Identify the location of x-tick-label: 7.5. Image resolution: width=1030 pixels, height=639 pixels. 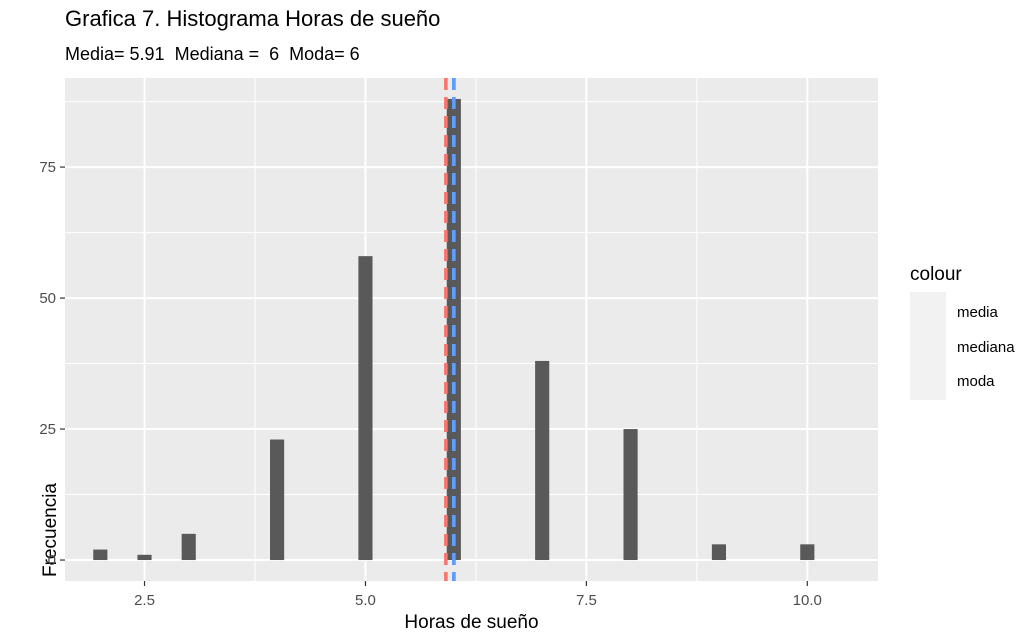
(586, 600).